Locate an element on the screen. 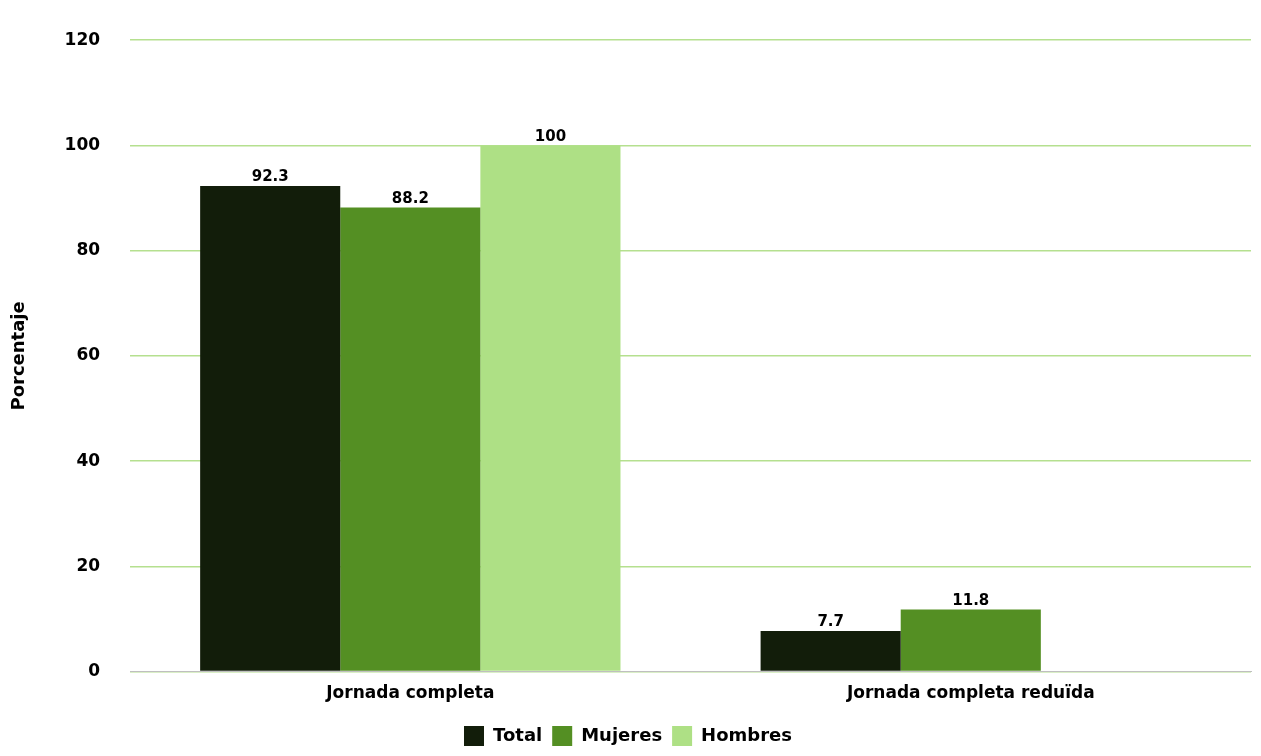 The width and height of the screenshot is (1261, 756). data-label: 92.3 is located at coordinates (270, 176).